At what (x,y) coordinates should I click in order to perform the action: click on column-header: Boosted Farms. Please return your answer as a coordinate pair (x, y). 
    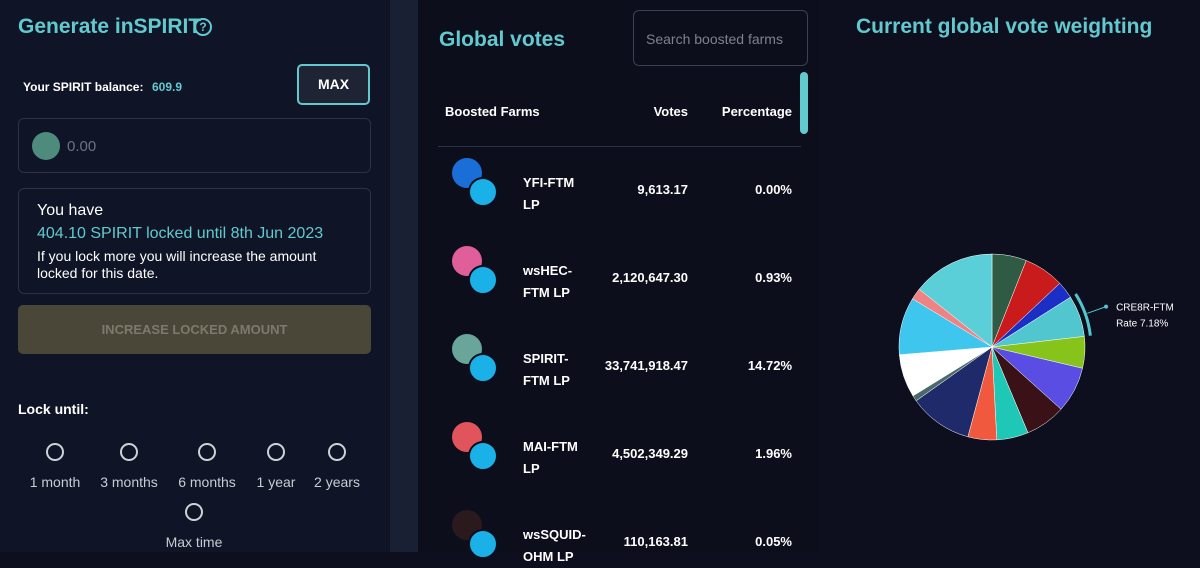
    Looking at the image, I should click on (492, 111).